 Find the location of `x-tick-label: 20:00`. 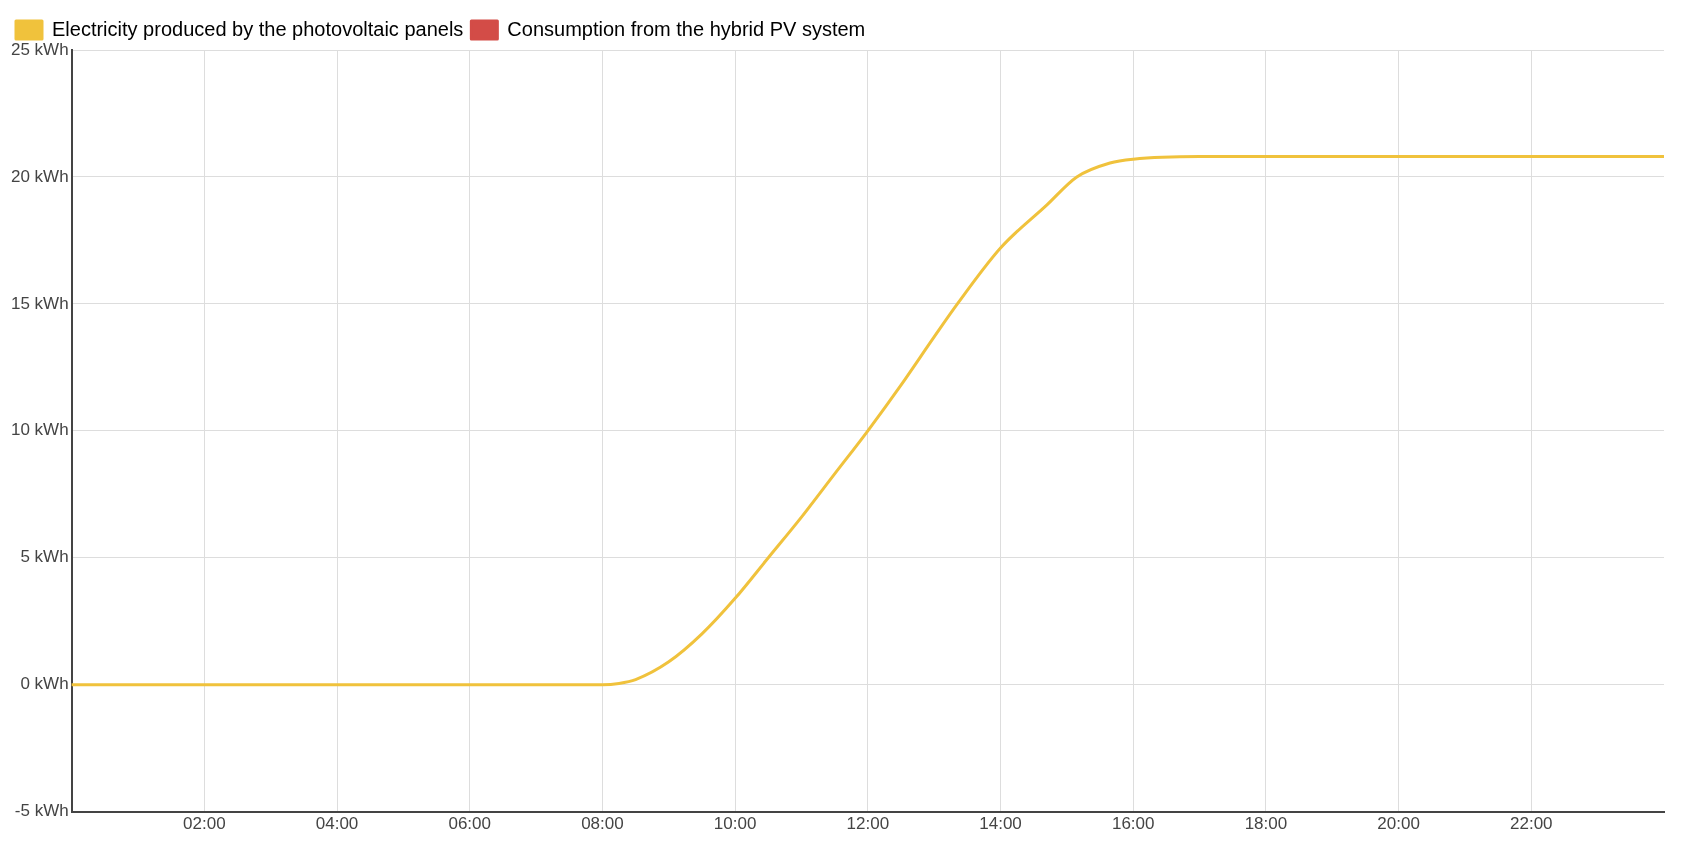

x-tick-label: 20:00 is located at coordinates (1398, 824).